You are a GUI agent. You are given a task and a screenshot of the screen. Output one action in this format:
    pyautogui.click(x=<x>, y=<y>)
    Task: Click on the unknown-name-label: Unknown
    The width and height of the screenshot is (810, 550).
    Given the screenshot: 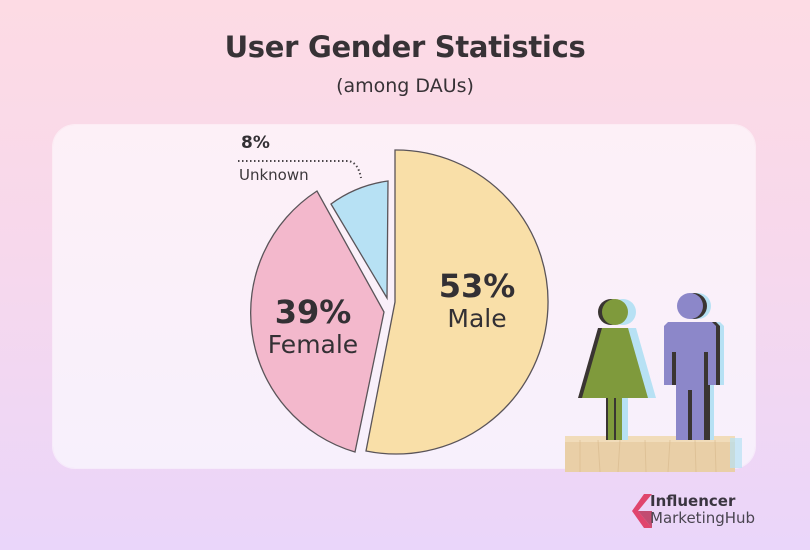 What is the action you would take?
    pyautogui.click(x=274, y=175)
    